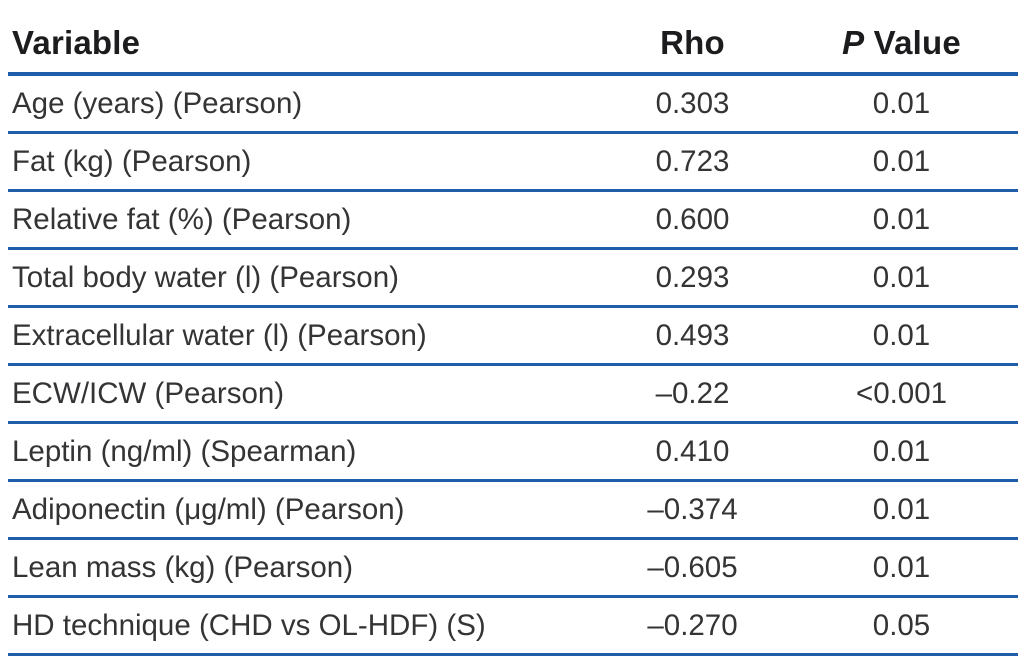 This screenshot has width=1018, height=663. I want to click on rho-cell: –0.270, so click(692, 626).